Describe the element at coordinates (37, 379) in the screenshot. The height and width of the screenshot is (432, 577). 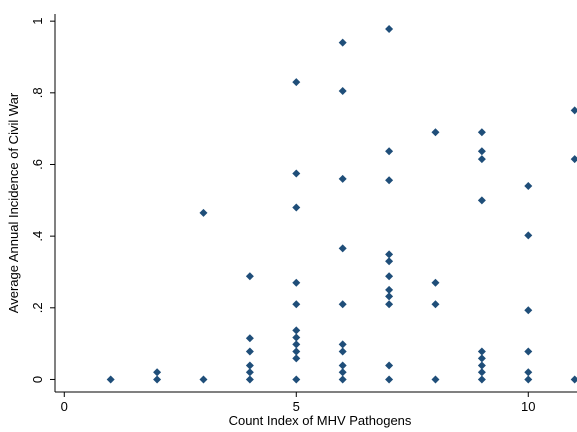
I see `y-tick-label: 0` at that location.